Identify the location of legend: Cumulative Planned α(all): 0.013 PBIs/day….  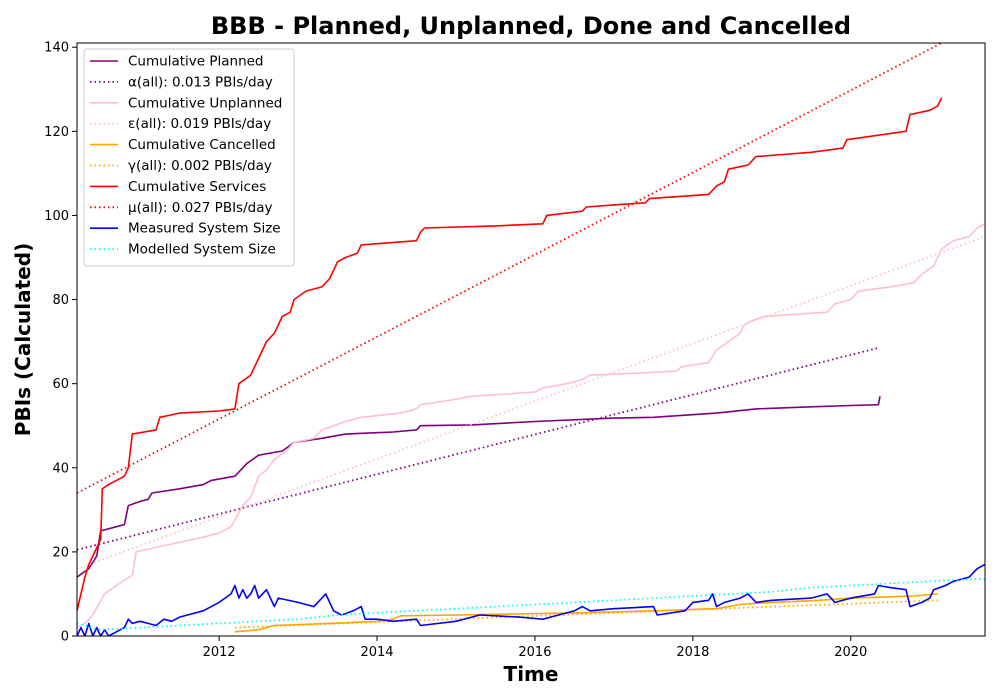
(189, 157).